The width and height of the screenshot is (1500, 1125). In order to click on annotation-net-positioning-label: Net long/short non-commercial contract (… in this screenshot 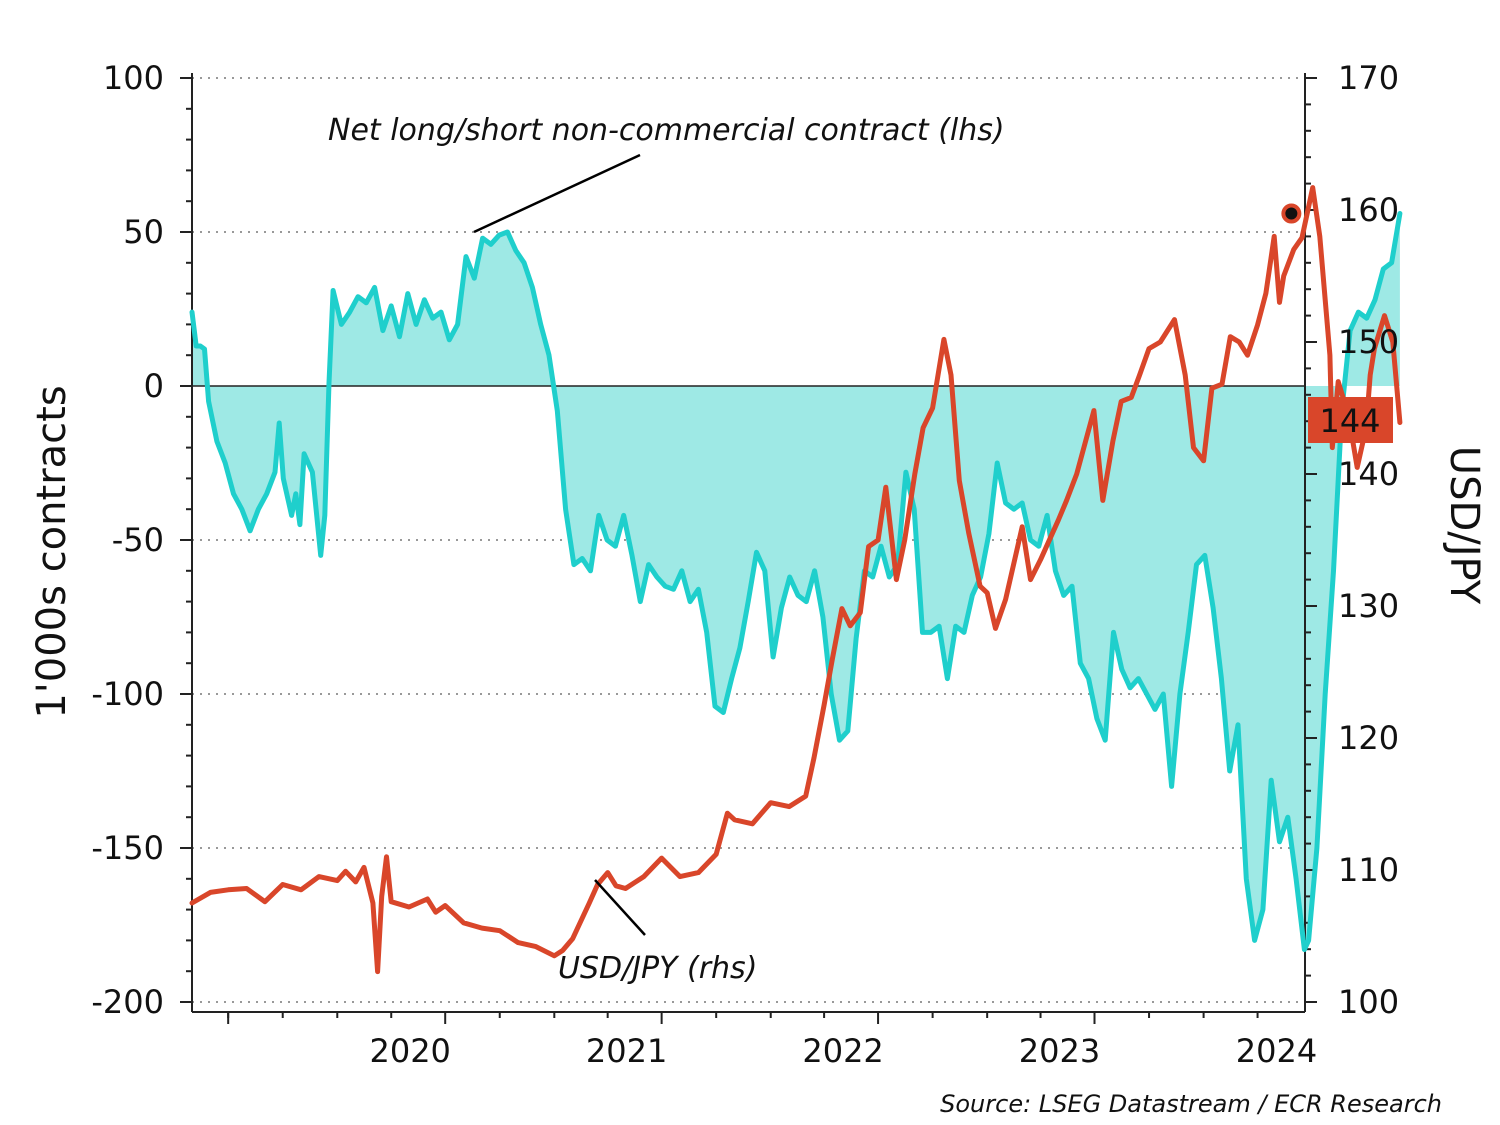, I will do `click(666, 130)`.